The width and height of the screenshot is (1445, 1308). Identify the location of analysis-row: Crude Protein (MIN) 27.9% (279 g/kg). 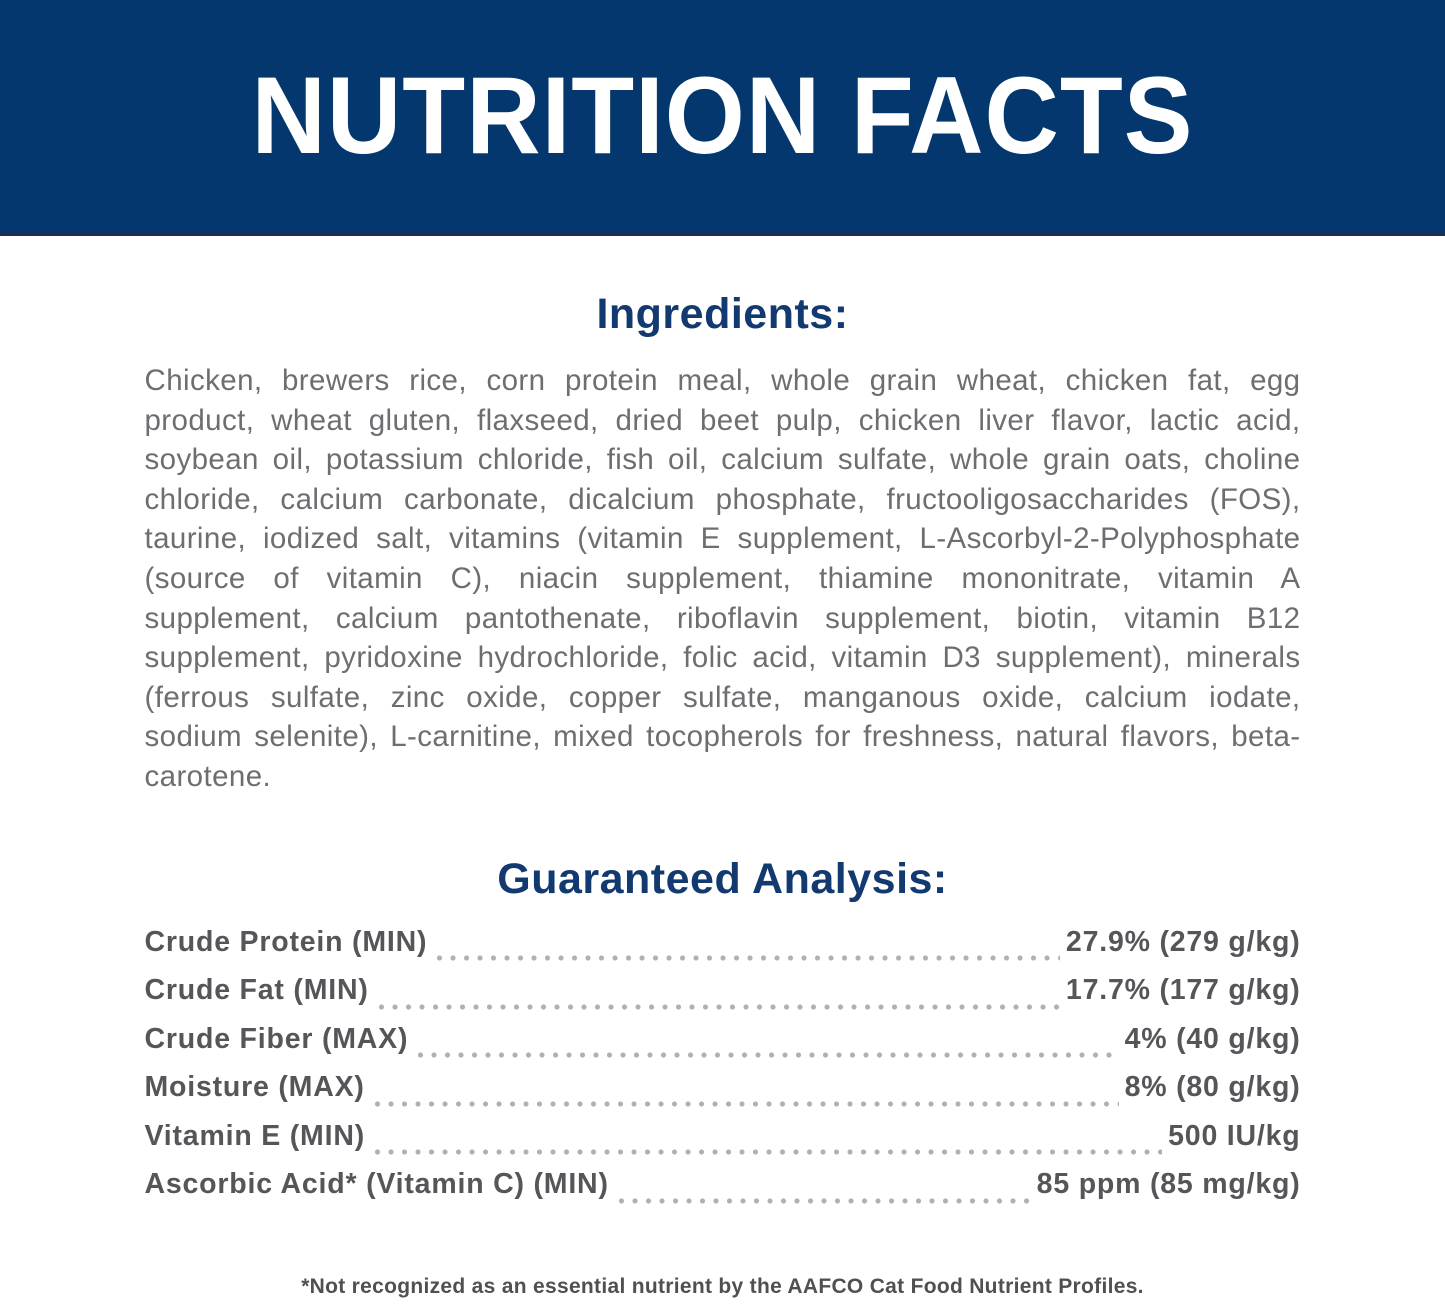
(723, 950).